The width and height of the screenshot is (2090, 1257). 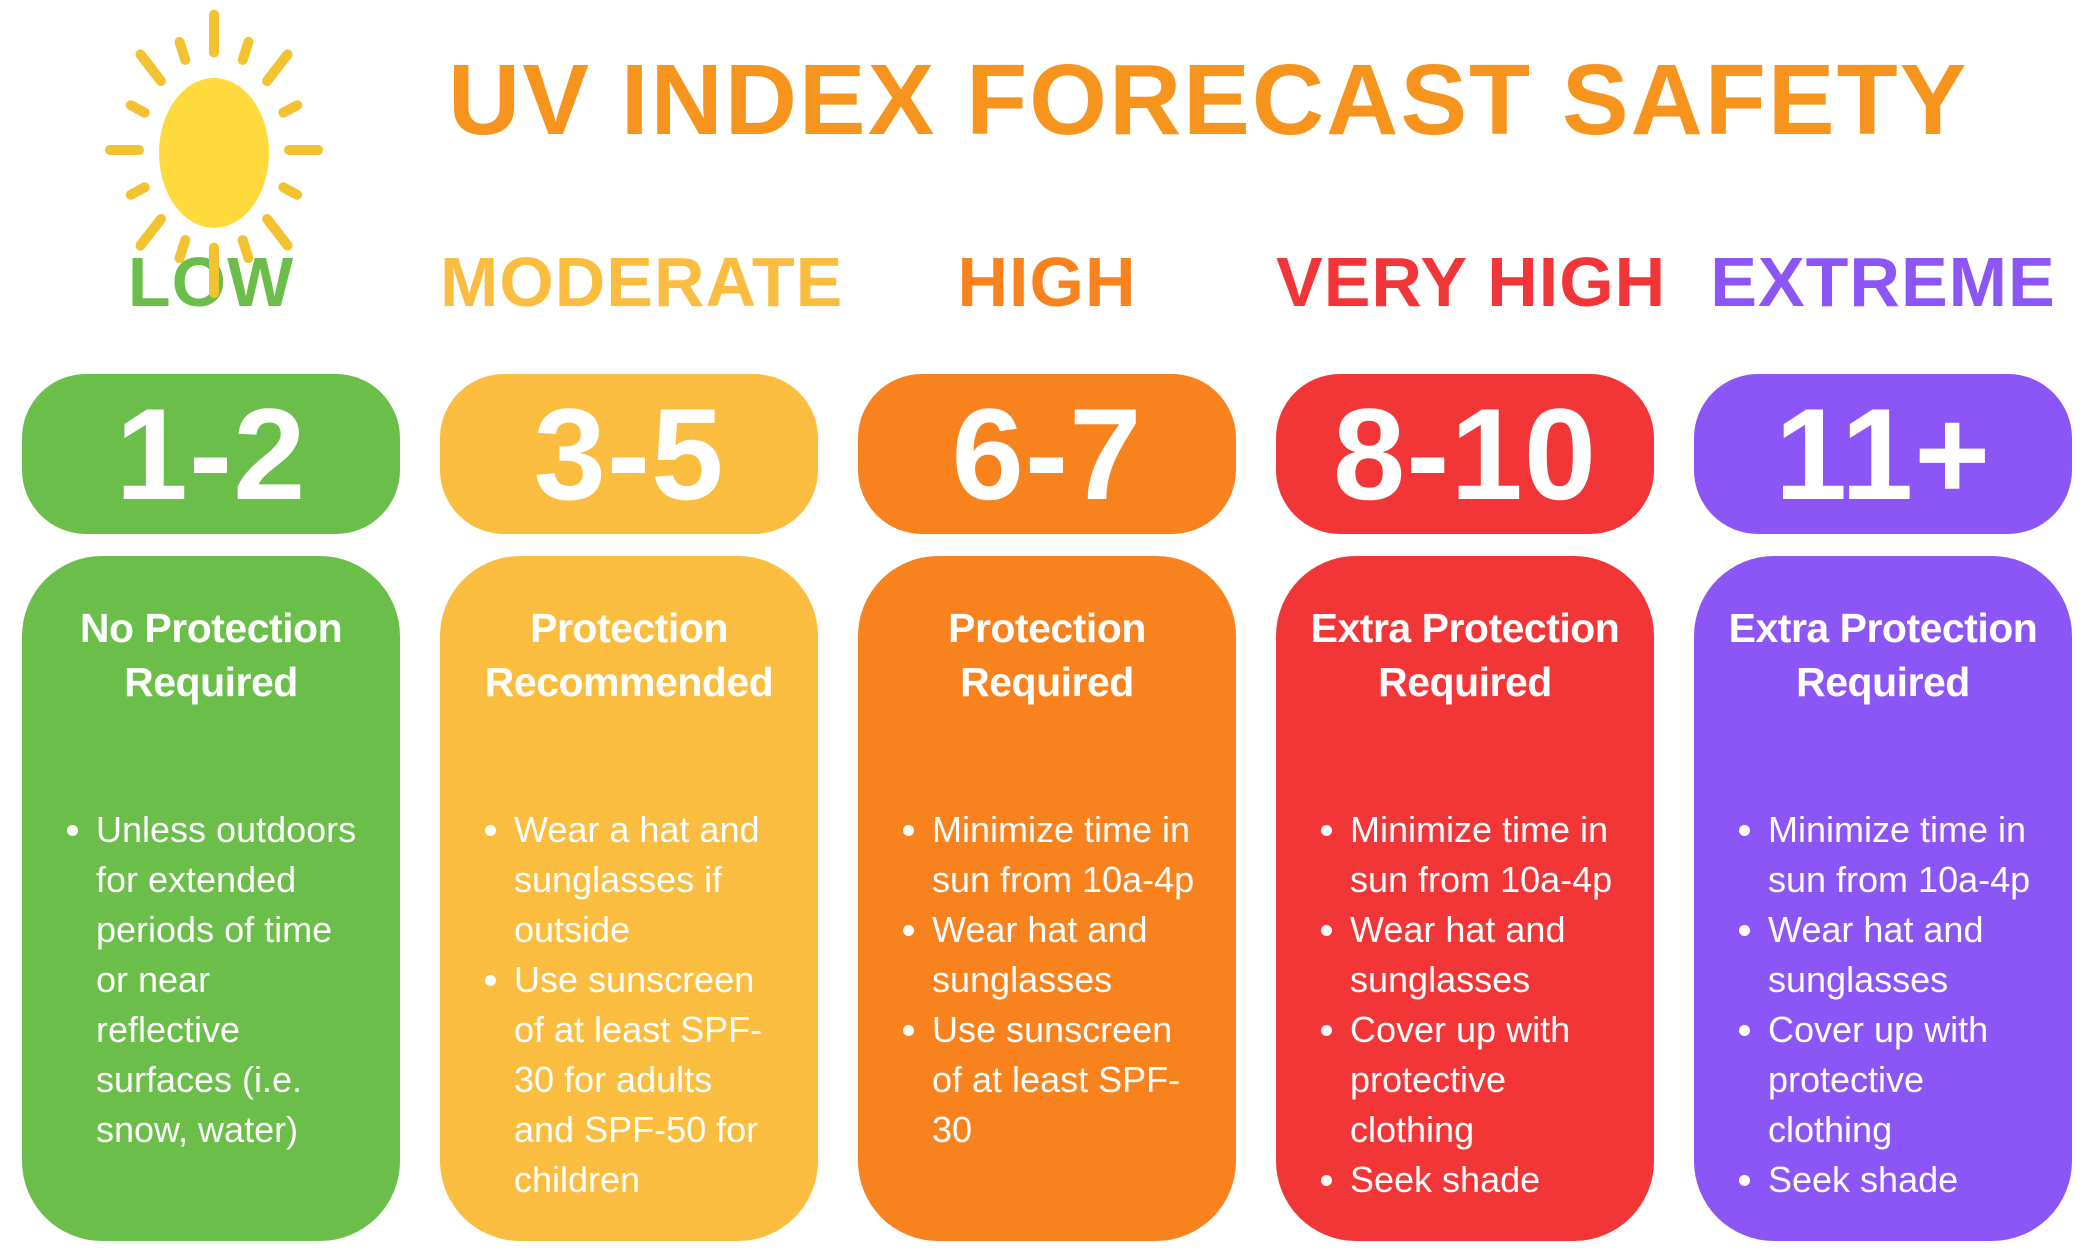 I want to click on card-heading: No Protection Required, so click(x=211, y=655).